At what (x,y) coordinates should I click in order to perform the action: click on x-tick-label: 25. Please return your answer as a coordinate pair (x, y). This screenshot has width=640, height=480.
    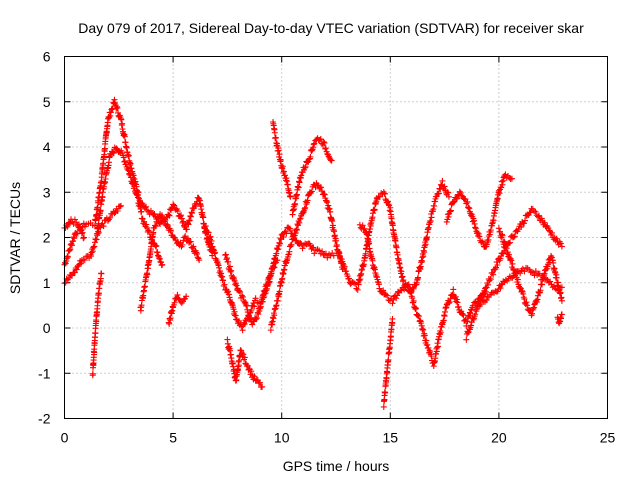
    Looking at the image, I should click on (608, 438).